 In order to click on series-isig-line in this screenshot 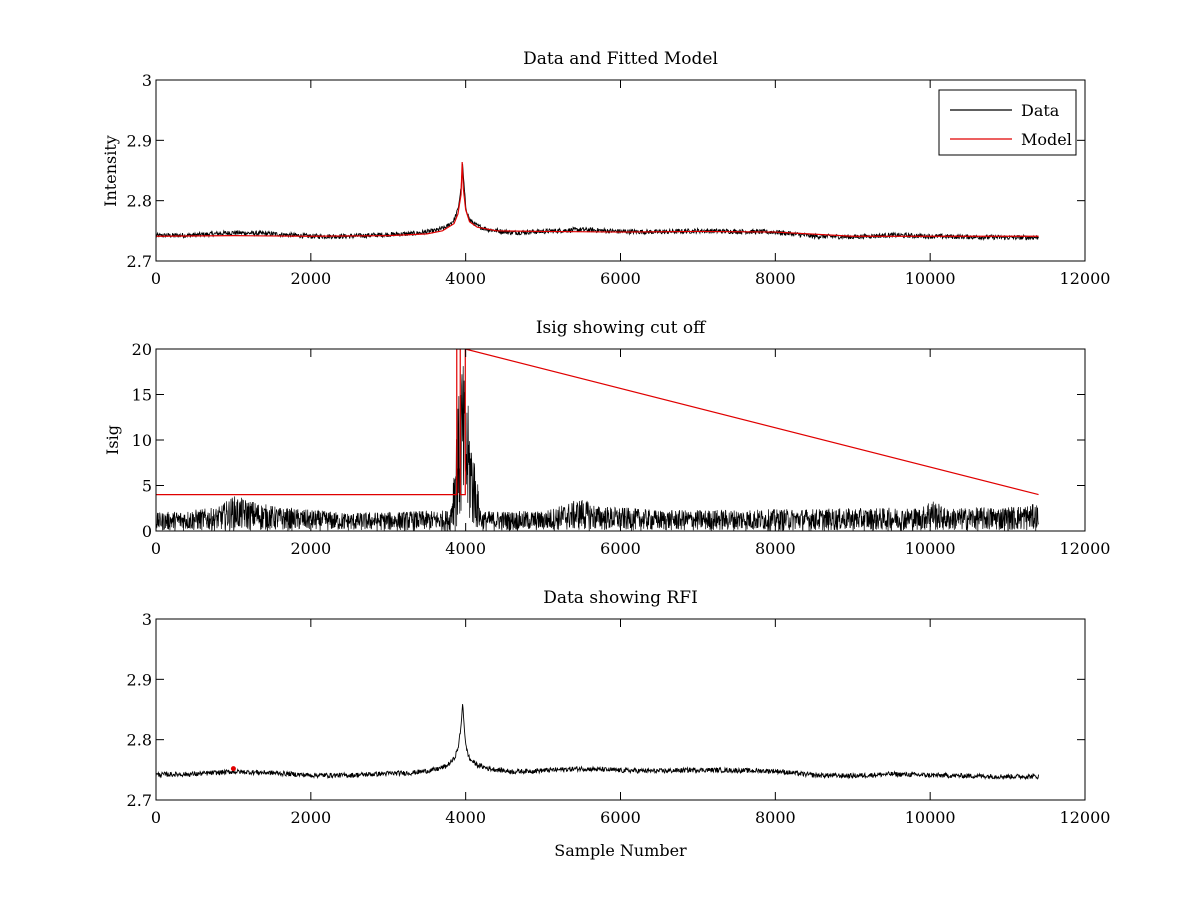, I will do `click(597, 448)`.